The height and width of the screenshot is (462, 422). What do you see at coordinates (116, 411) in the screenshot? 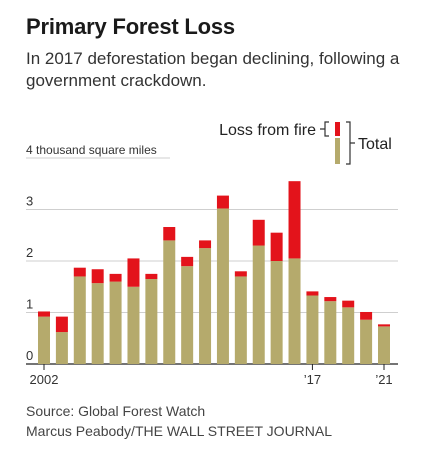
I see `source-note: Source: Global Forest Watch` at bounding box center [116, 411].